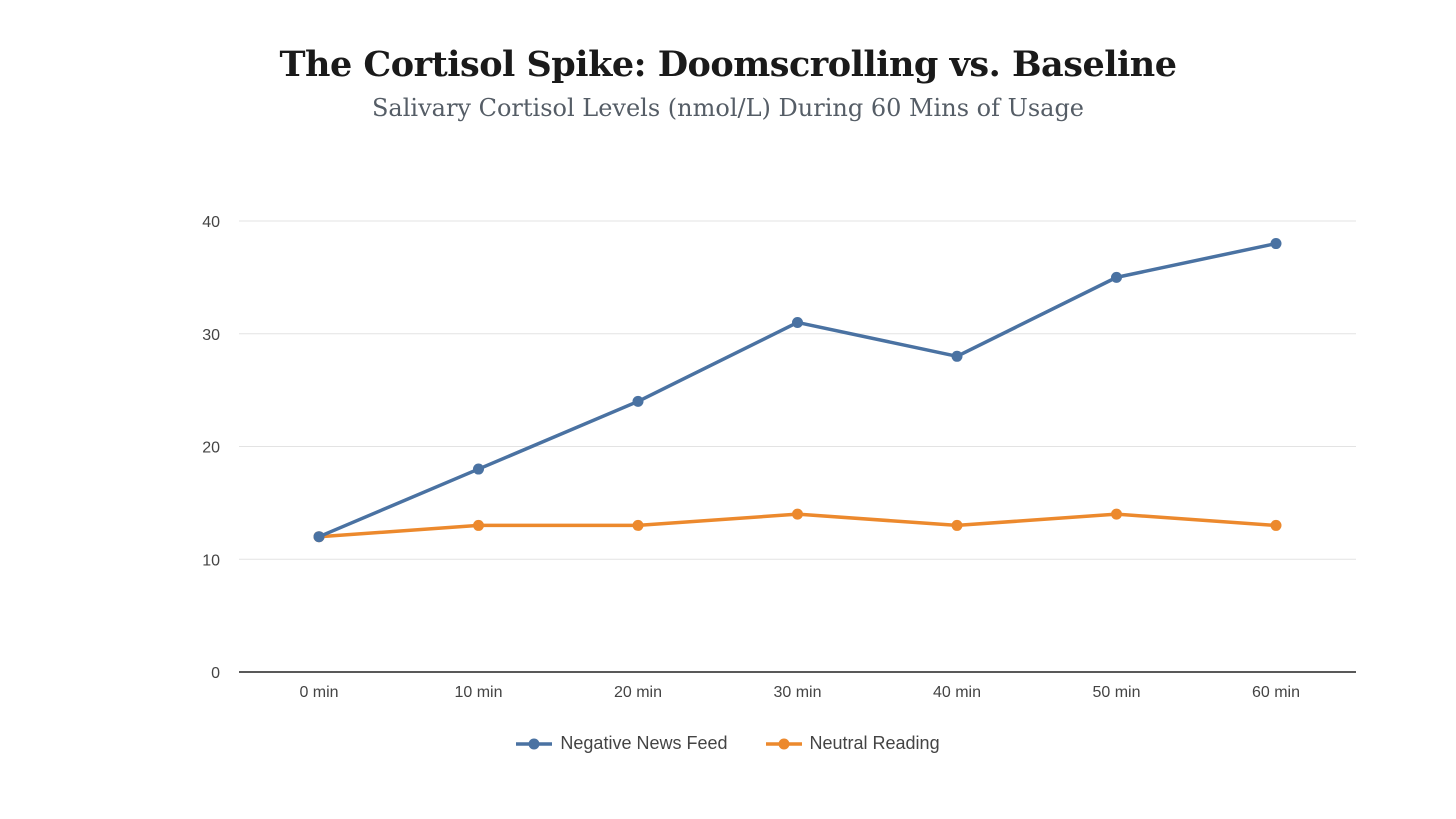 This screenshot has height=819, width=1456. Describe the element at coordinates (797, 692) in the screenshot. I see `x-tick-label: 30 min` at that location.